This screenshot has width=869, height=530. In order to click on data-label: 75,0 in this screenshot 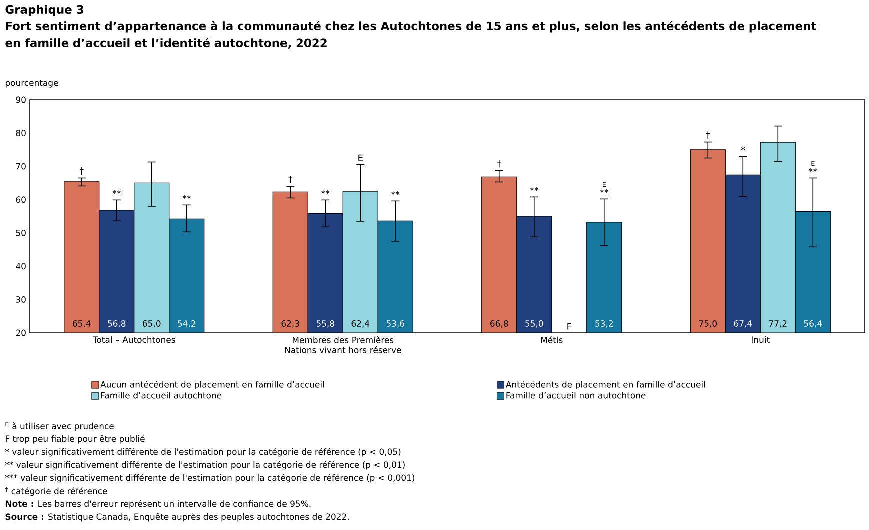, I will do `click(708, 324)`.